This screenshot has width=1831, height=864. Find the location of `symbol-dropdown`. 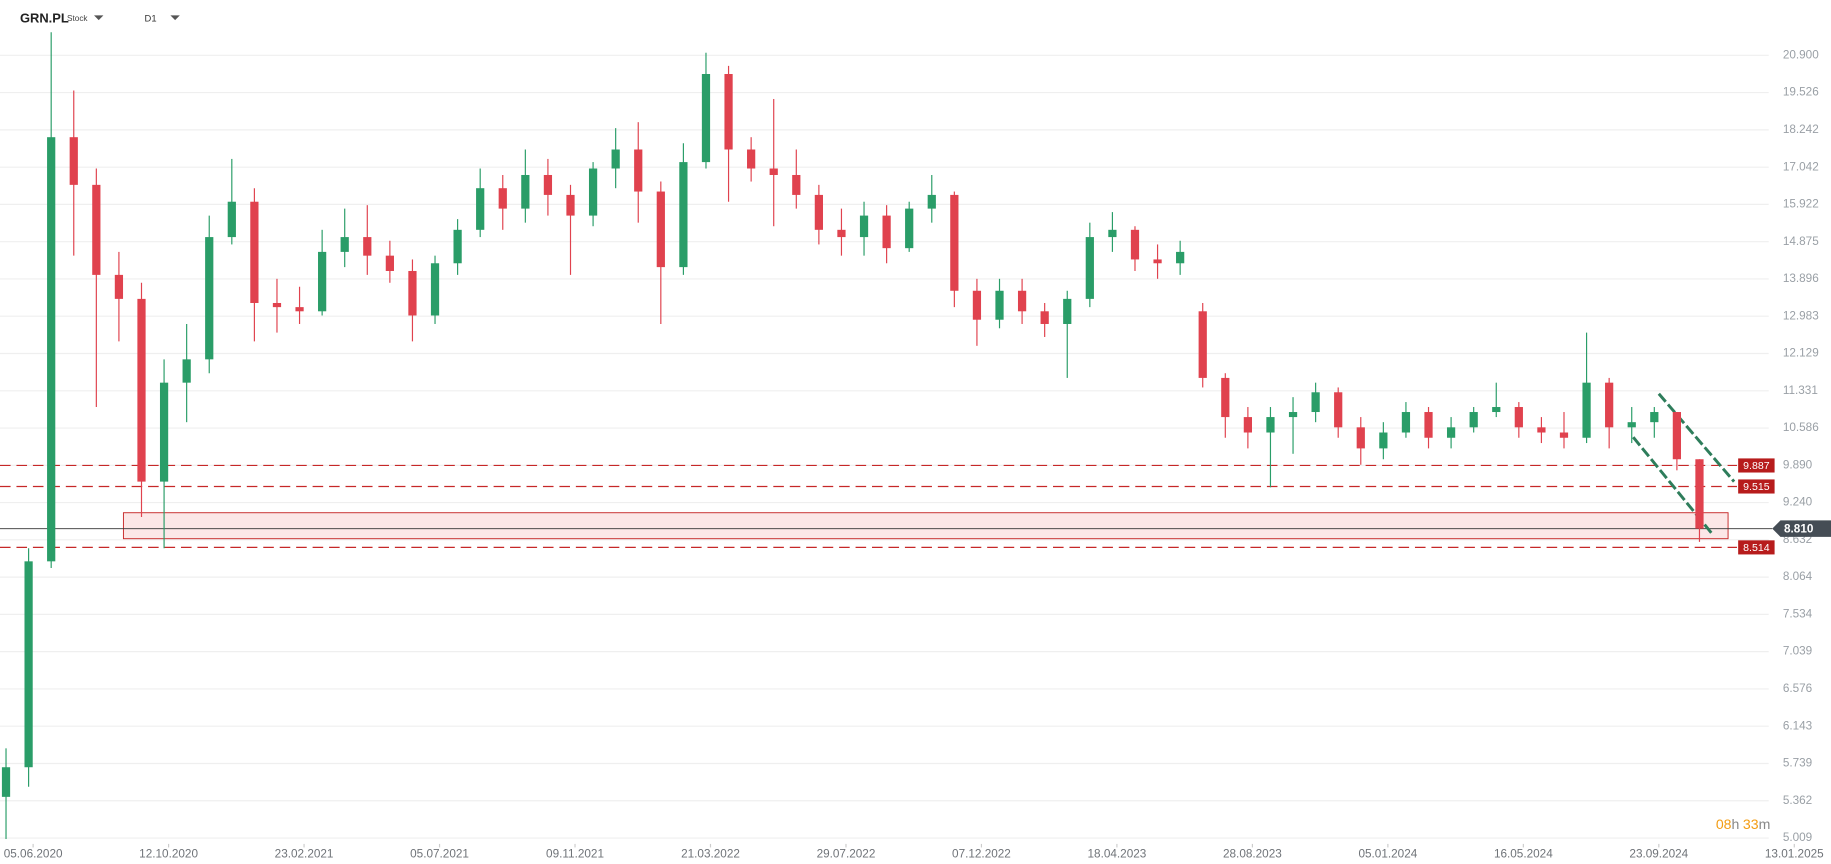

symbol-dropdown is located at coordinates (99, 18).